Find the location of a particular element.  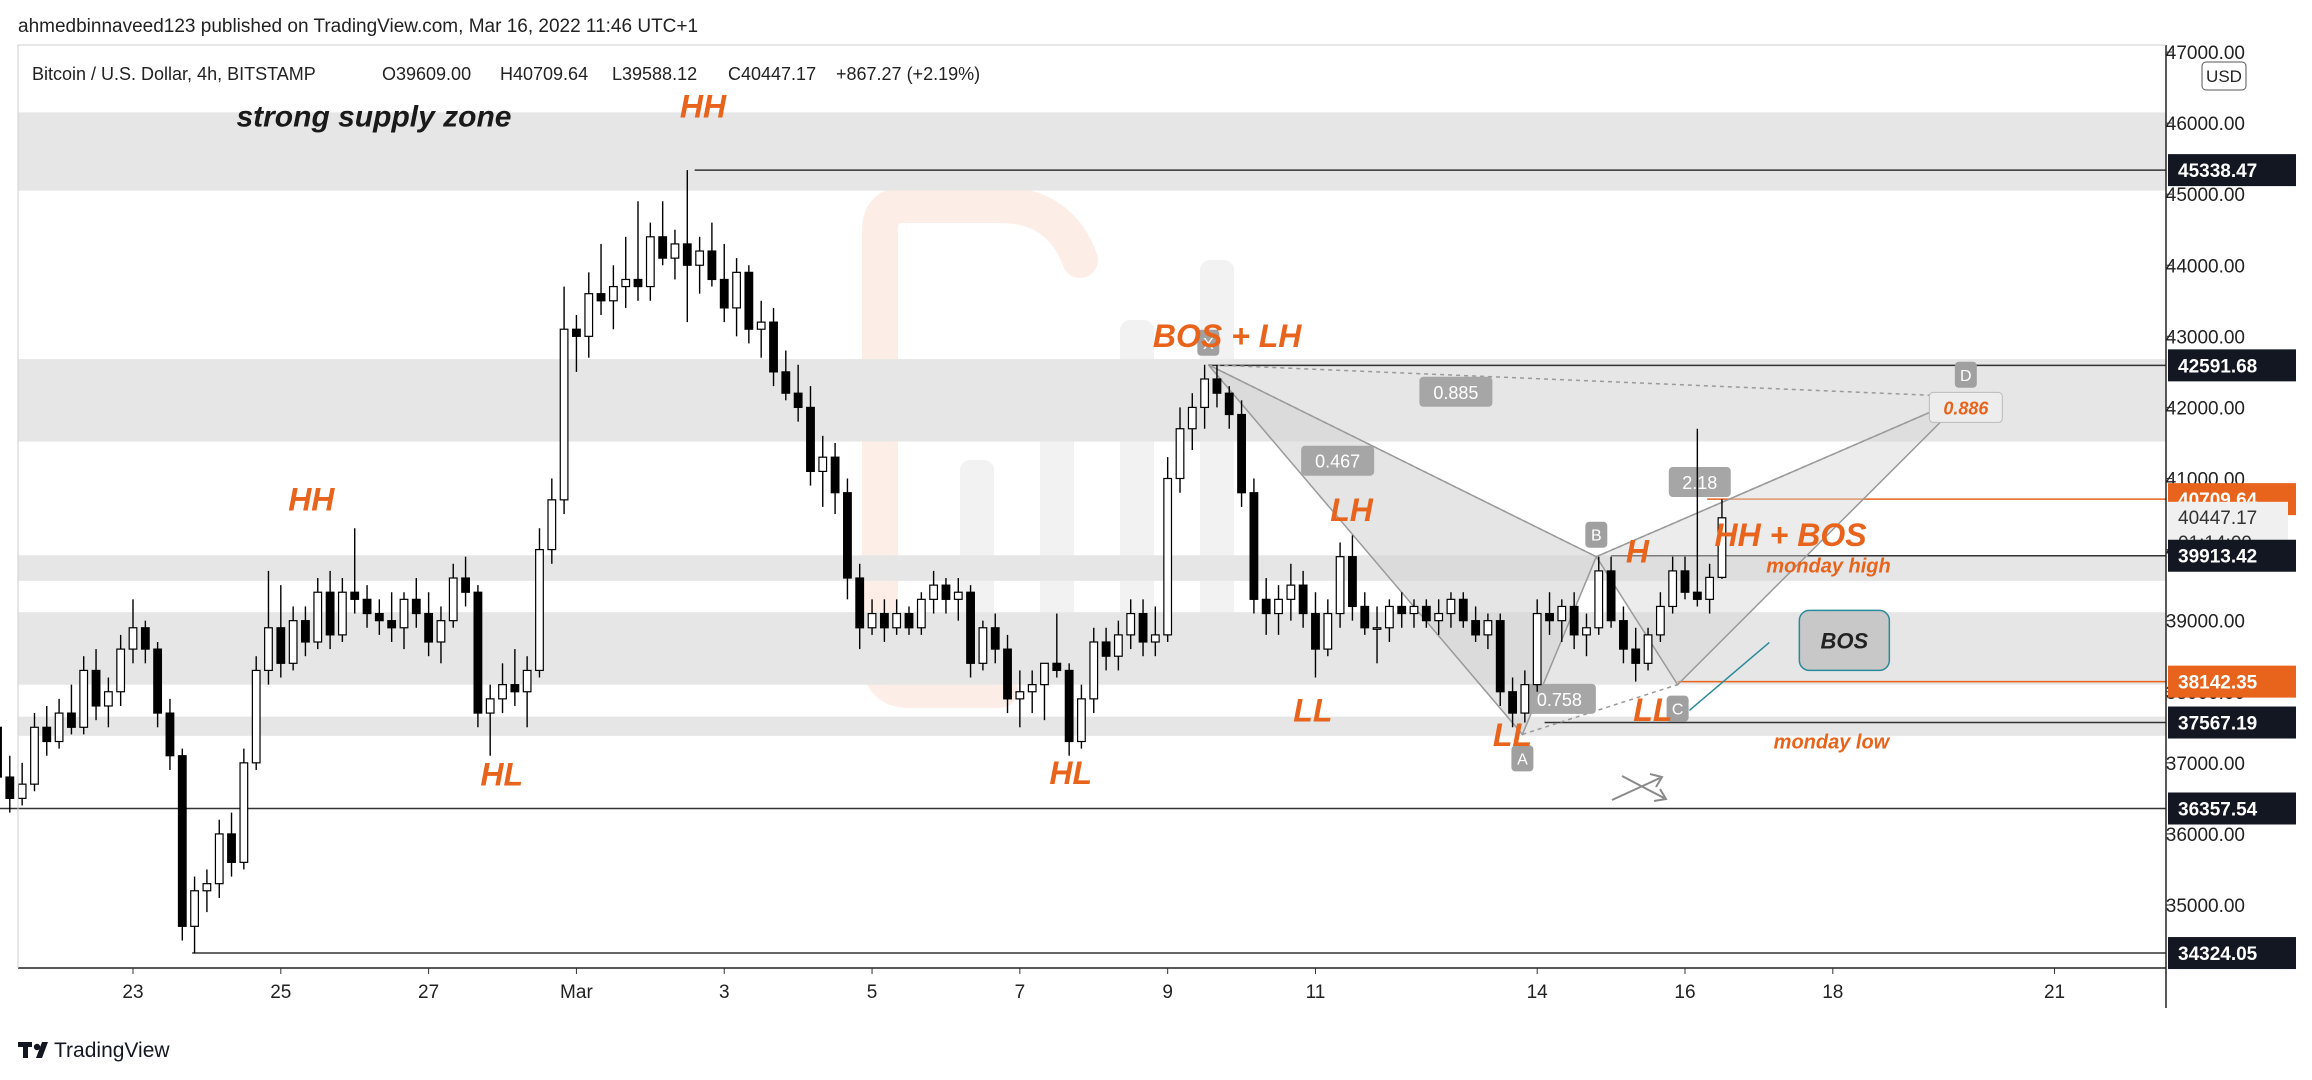

pattern-point-x: X is located at coordinates (1208, 342).